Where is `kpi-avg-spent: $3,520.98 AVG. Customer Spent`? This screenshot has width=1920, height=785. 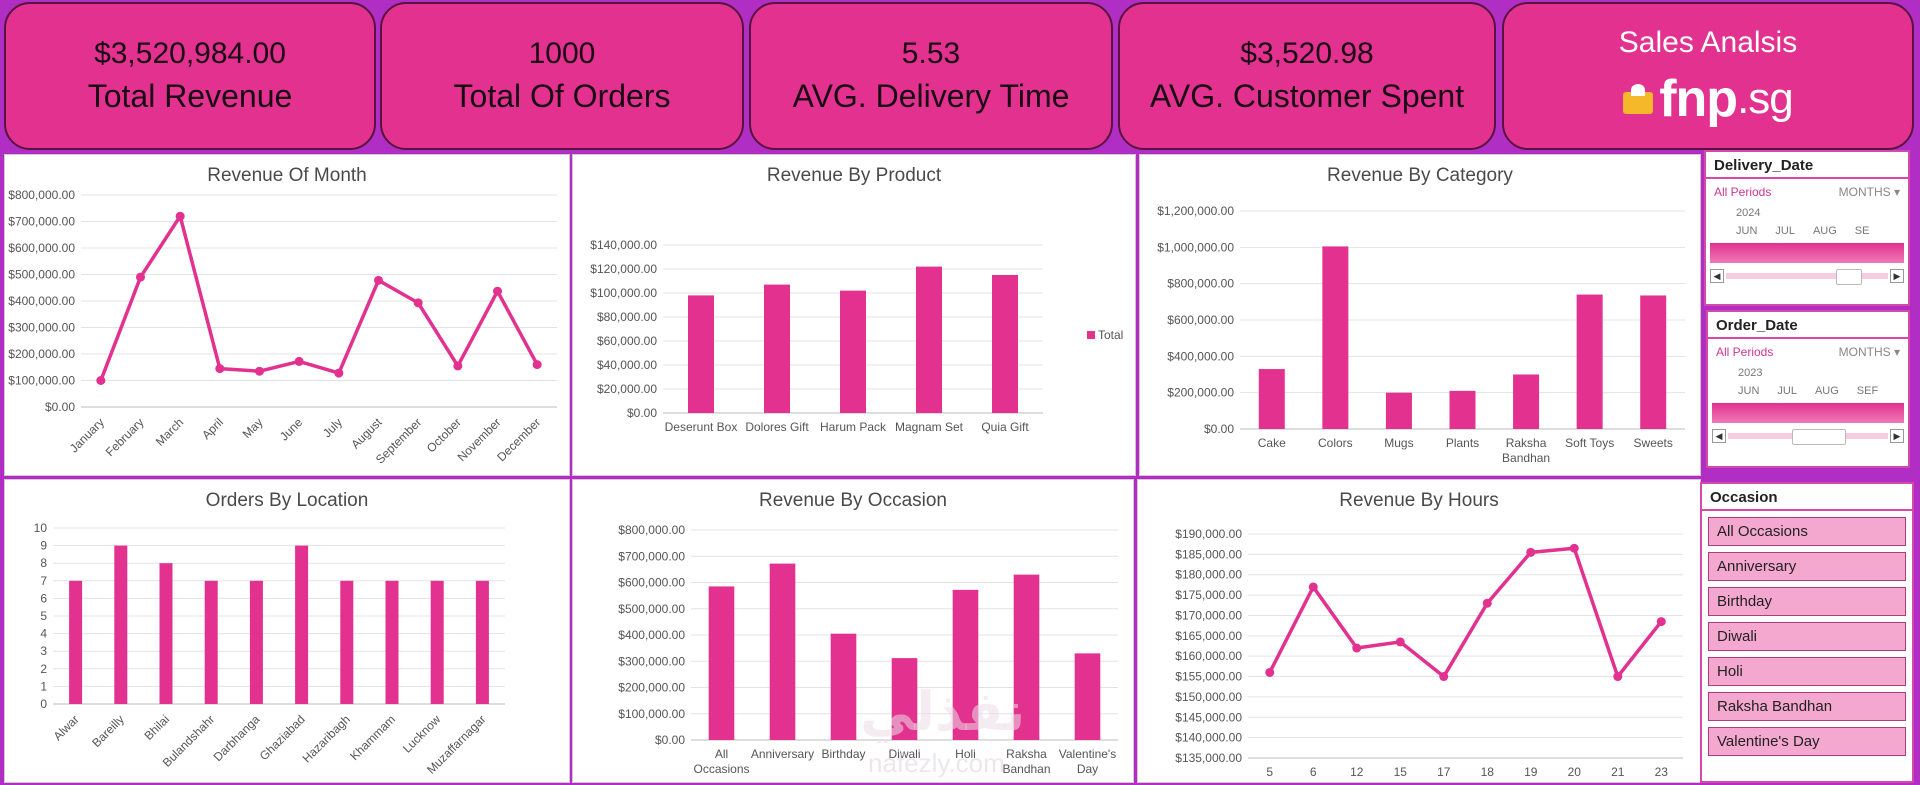
kpi-avg-spent: $3,520.98 AVG. Customer Spent is located at coordinates (1307, 76).